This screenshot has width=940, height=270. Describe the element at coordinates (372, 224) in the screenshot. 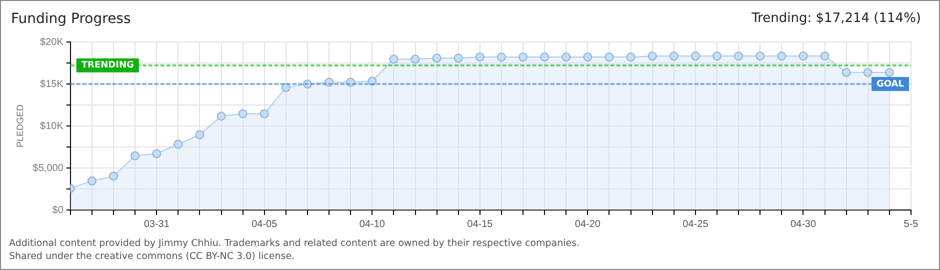

I see `x-tick-label: 04-10` at that location.